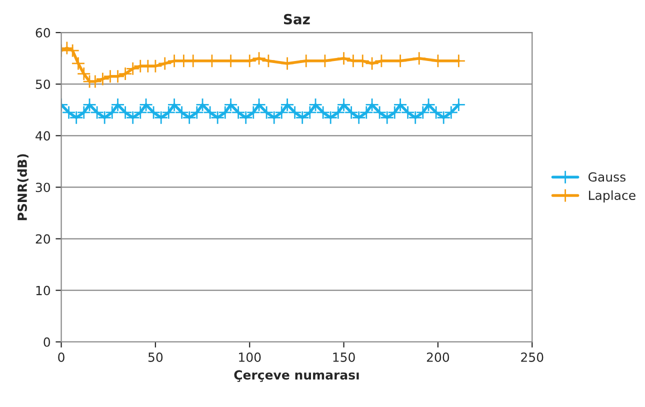 The height and width of the screenshot is (407, 645). What do you see at coordinates (22, 187) in the screenshot?
I see `y-axis-title: PSNR(dB)` at bounding box center [22, 187].